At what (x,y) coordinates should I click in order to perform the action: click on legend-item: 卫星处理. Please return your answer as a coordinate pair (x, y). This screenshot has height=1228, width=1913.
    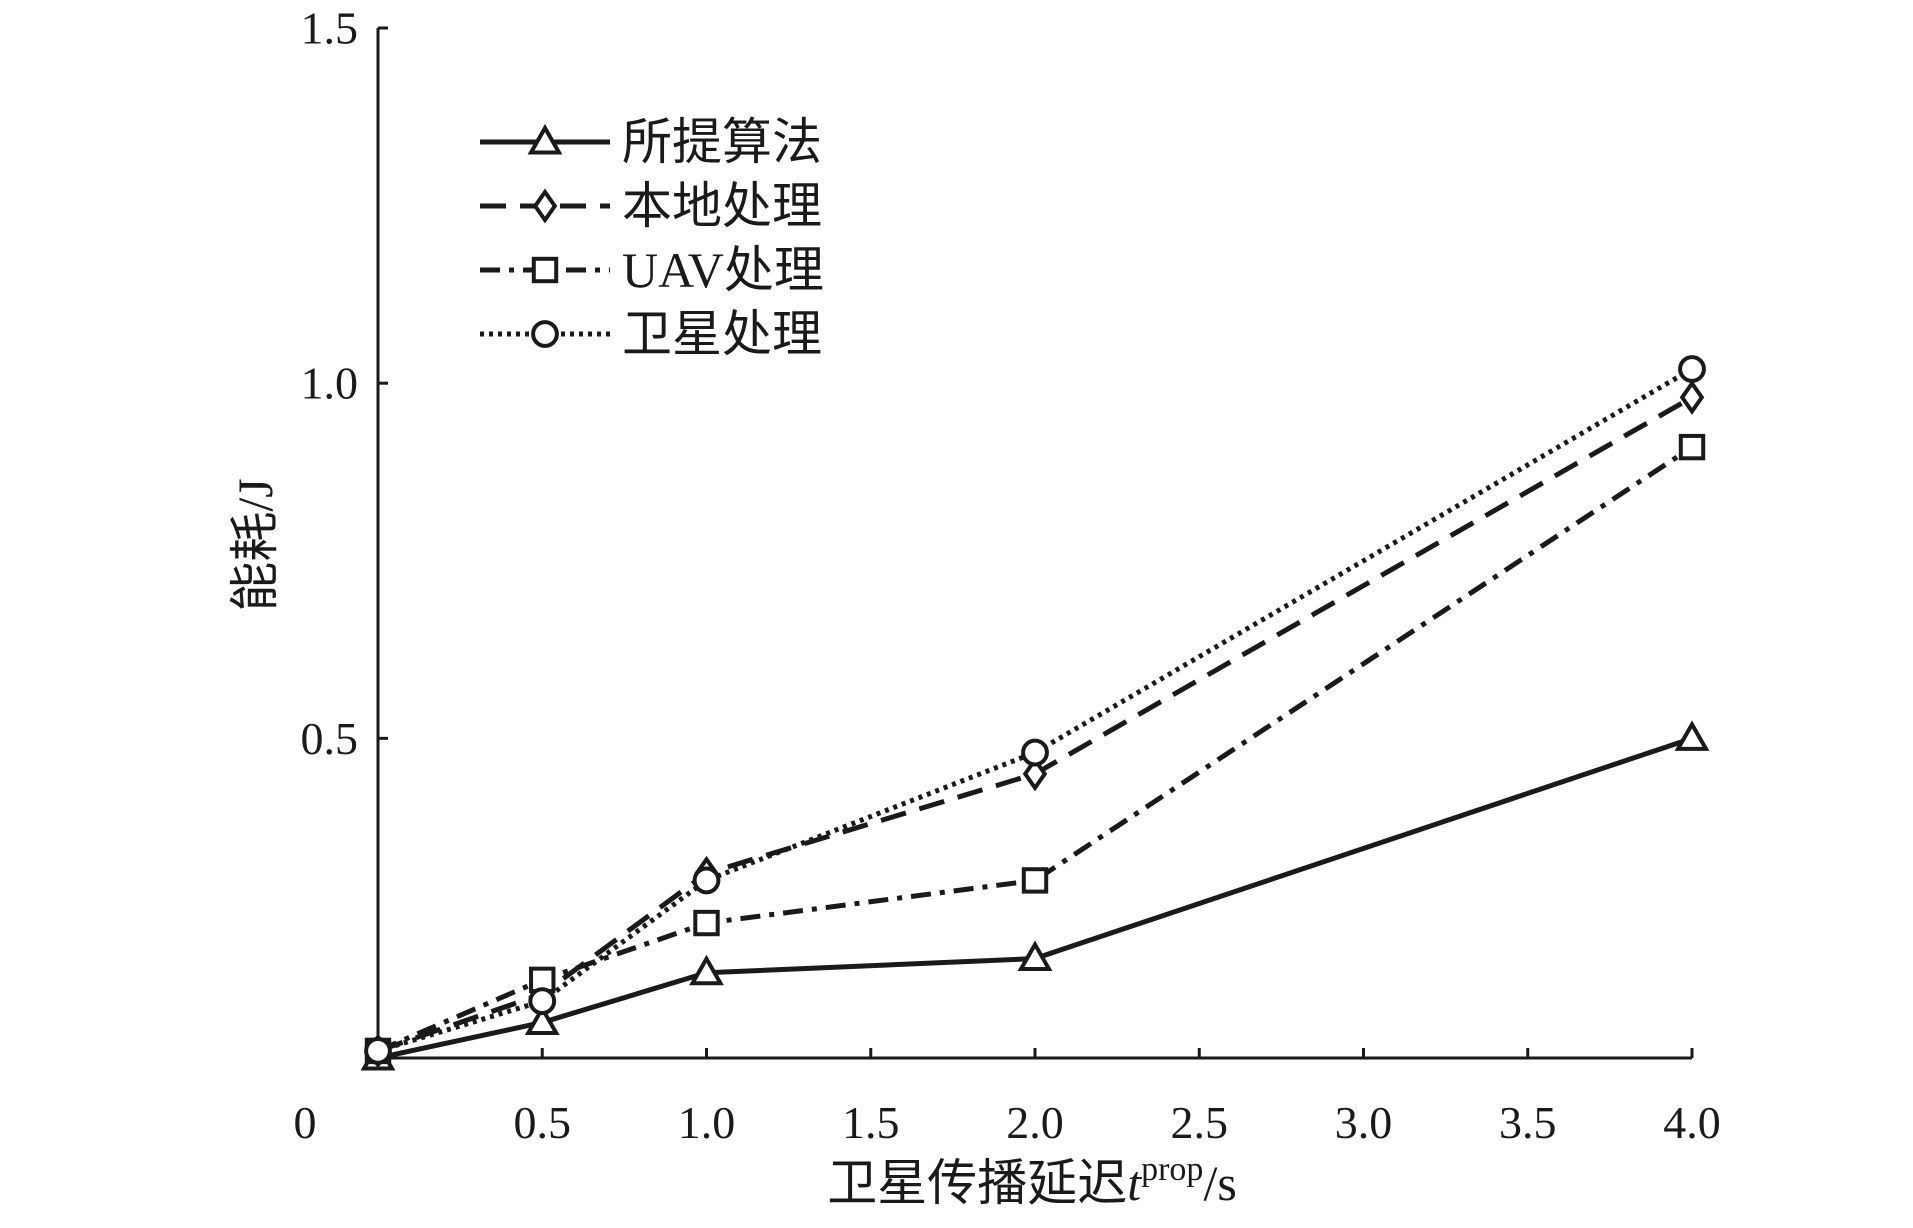
    Looking at the image, I should click on (651, 334).